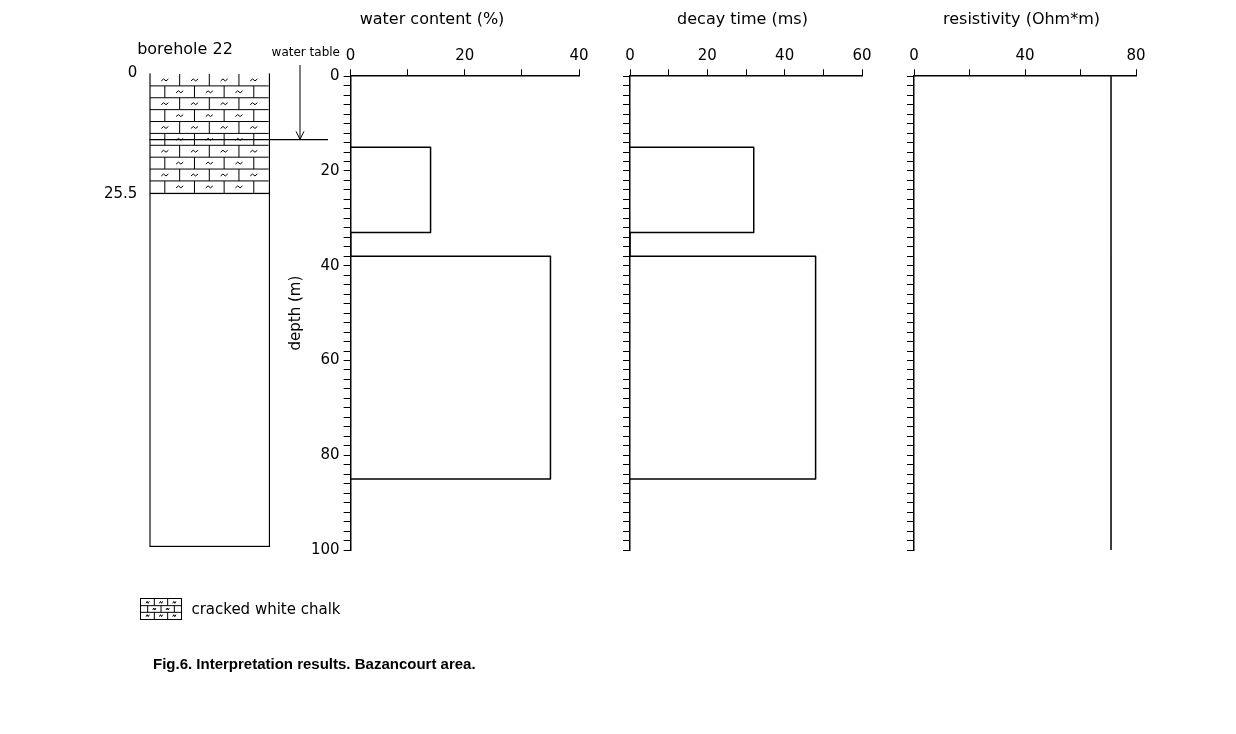 Image resolution: width=1236 pixels, height=734 pixels. I want to click on chart-title: resistivity (Ohm*m), so click(1021, 18).